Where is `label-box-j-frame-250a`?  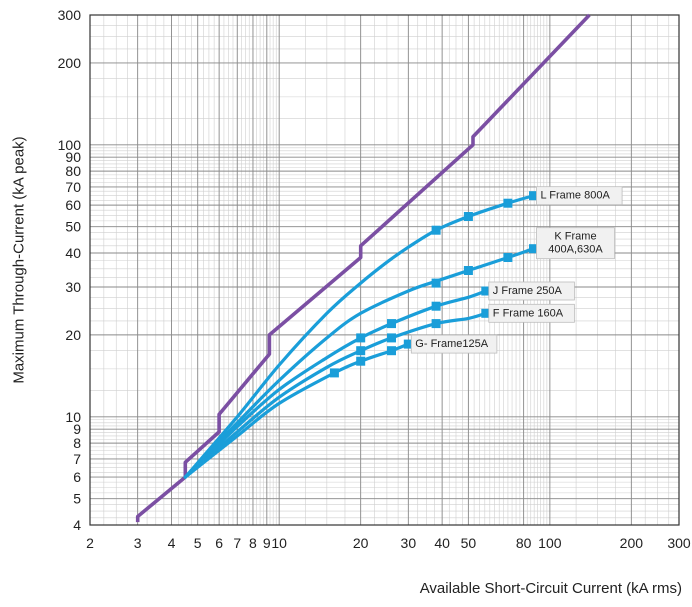 label-box-j-frame-250a is located at coordinates (531, 291).